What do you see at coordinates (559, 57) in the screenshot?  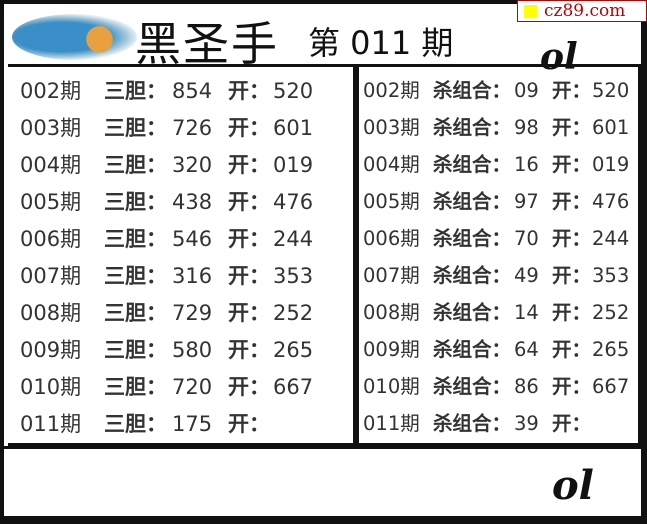 I see `signature-logo: ol` at bounding box center [559, 57].